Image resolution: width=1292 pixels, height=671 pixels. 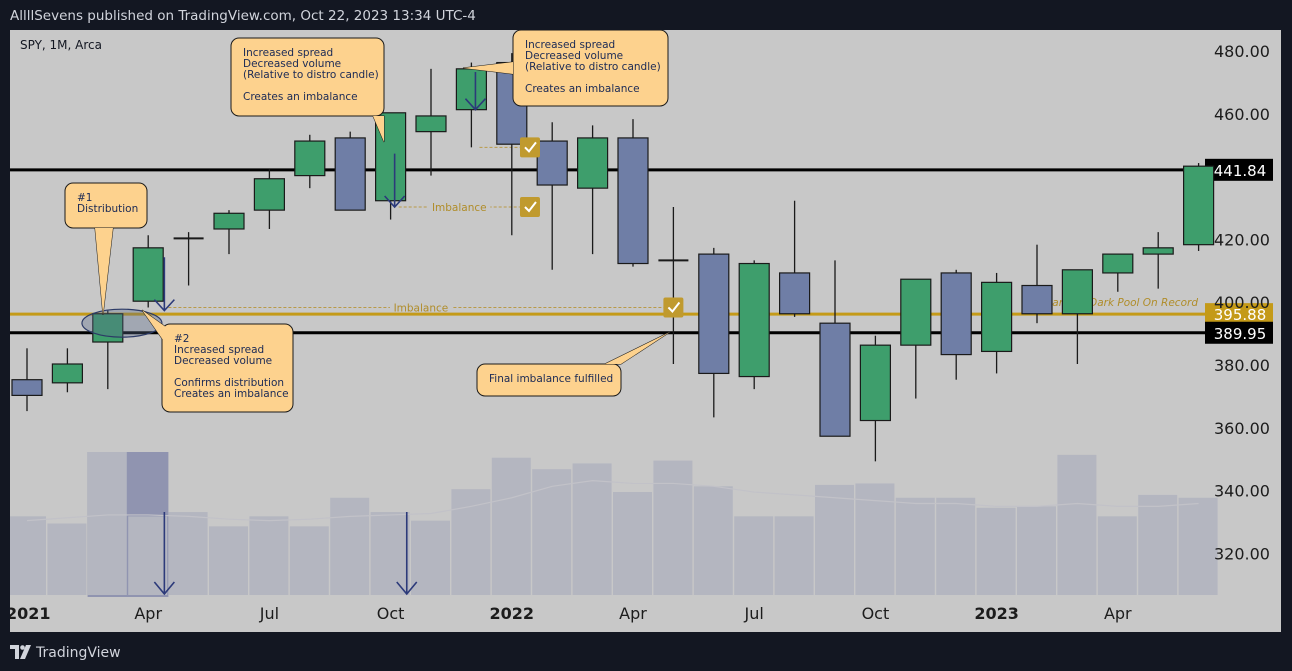 What do you see at coordinates (1242, 114) in the screenshot?
I see `y-tick-label: 460.00` at bounding box center [1242, 114].